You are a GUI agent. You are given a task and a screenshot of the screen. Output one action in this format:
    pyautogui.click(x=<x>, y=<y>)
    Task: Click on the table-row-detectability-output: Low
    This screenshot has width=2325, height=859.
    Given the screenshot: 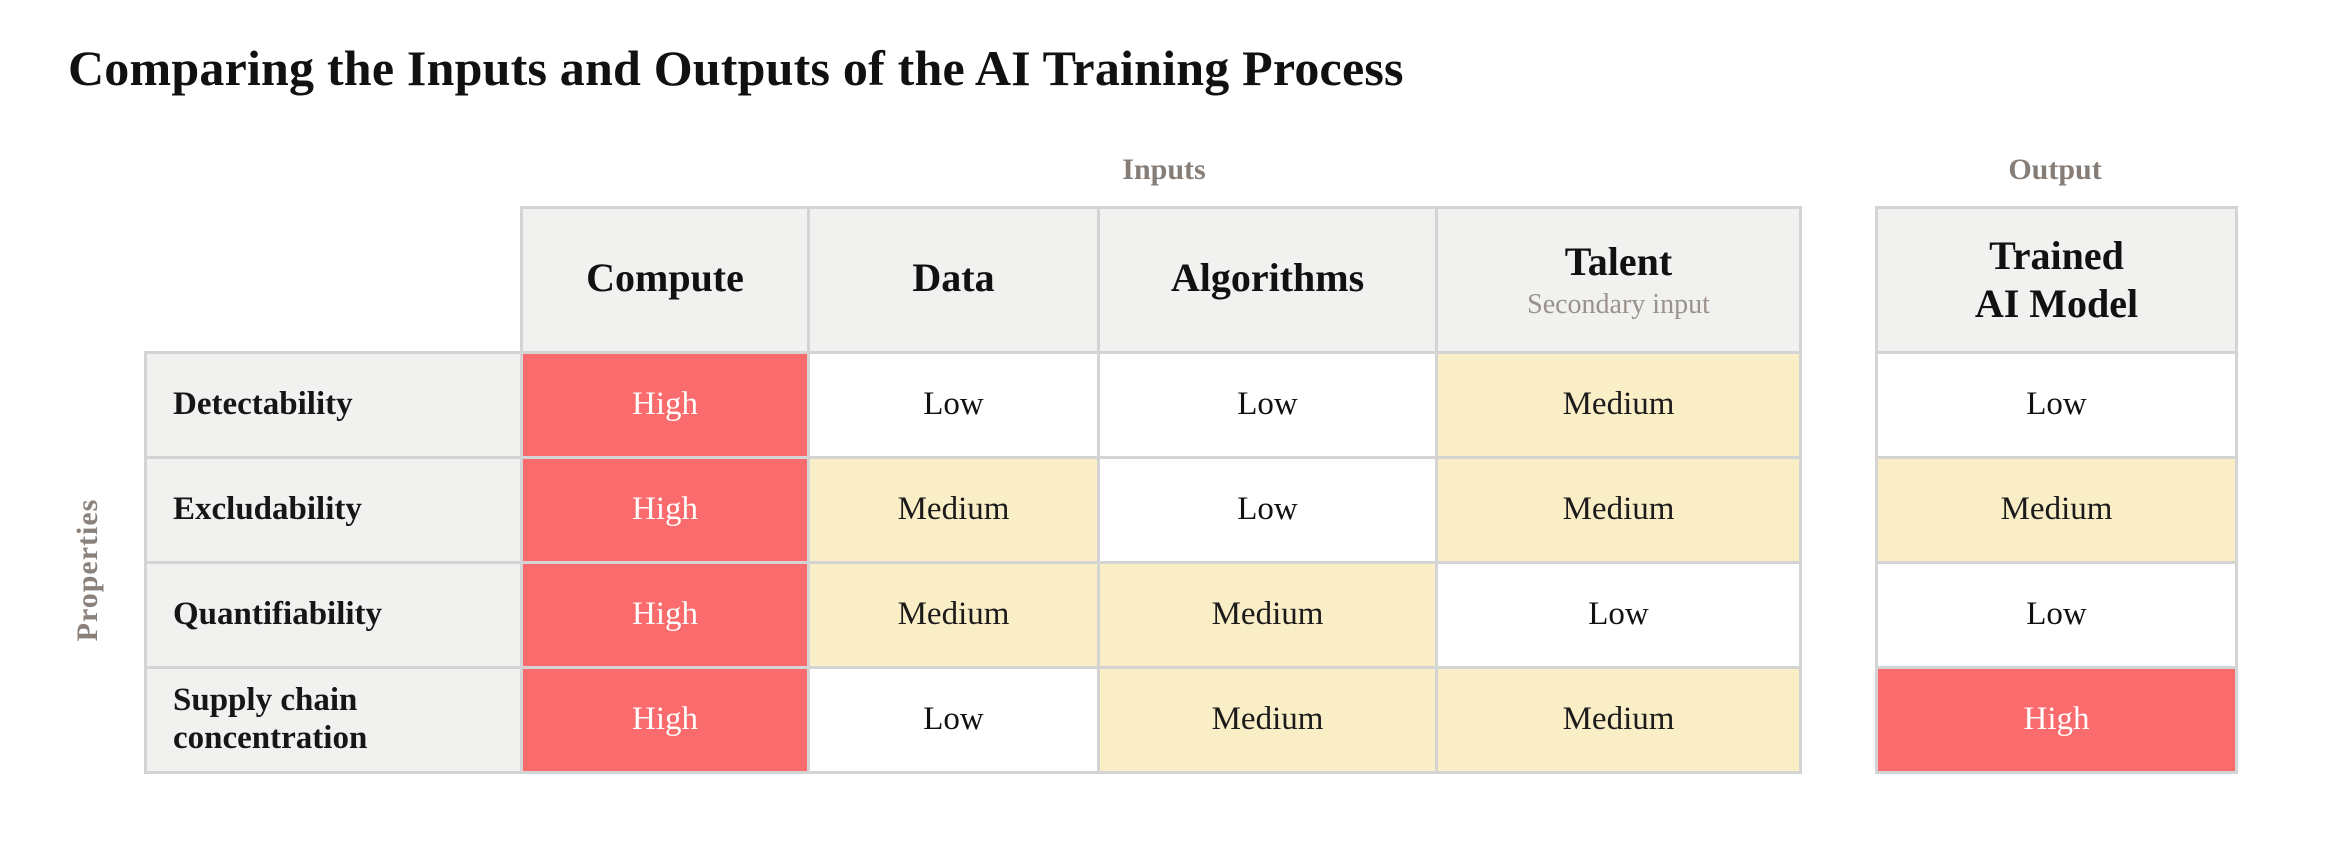 What is the action you would take?
    pyautogui.click(x=2056, y=404)
    